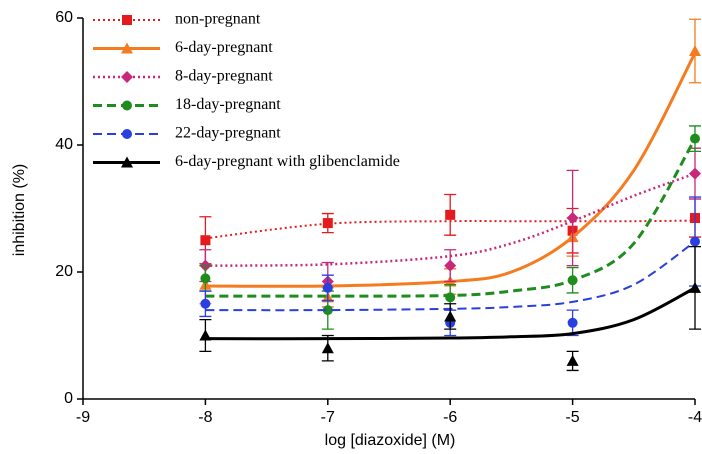 The image size is (702, 454). Describe the element at coordinates (224, 47) in the screenshot. I see `legend-label: 6-day-pregnant` at that location.